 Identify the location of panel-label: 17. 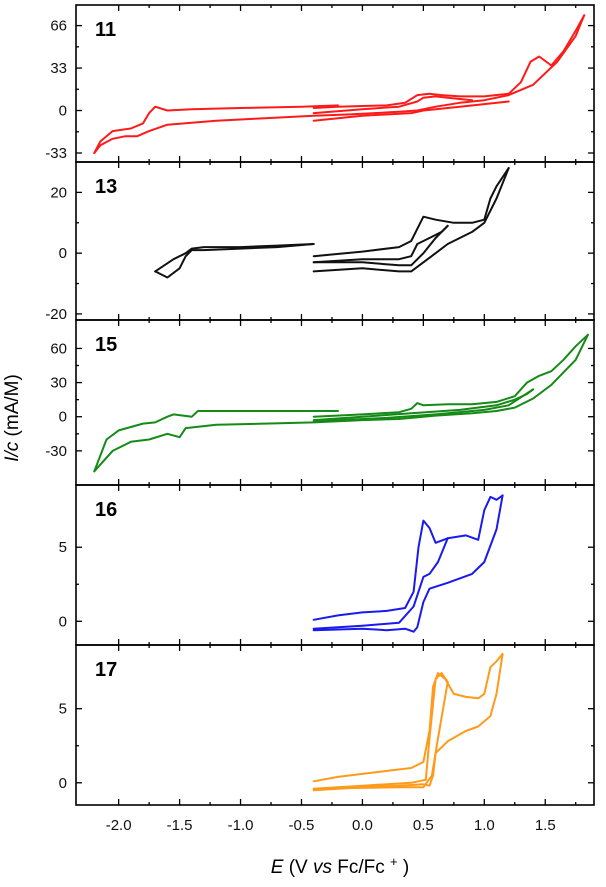
(106, 670).